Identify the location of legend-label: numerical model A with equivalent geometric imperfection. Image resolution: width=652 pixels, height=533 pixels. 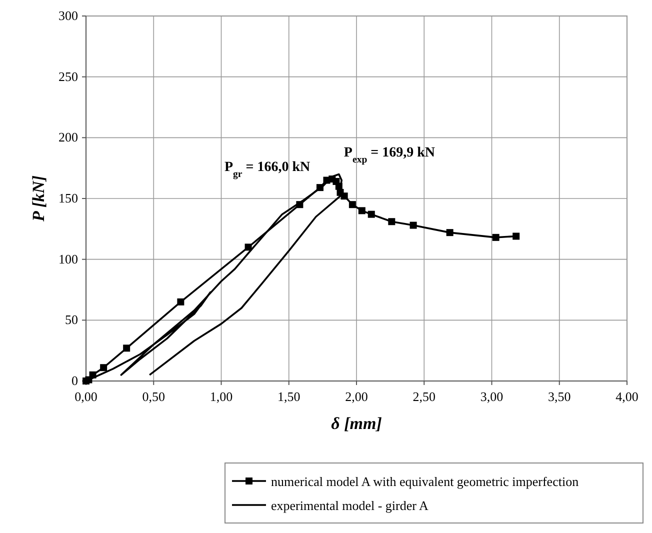
(425, 481).